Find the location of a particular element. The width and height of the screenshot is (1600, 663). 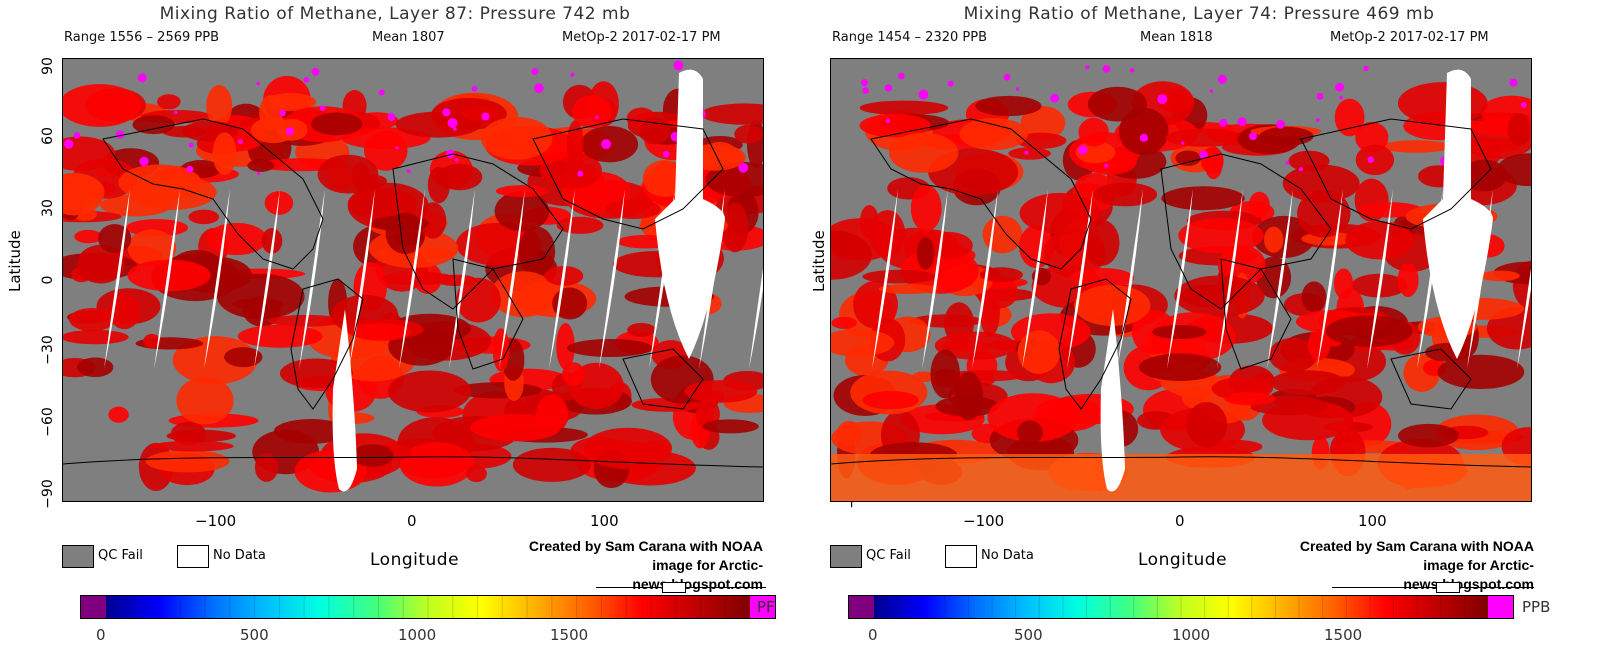

x-axis-label: Longitude is located at coordinates (415, 560).